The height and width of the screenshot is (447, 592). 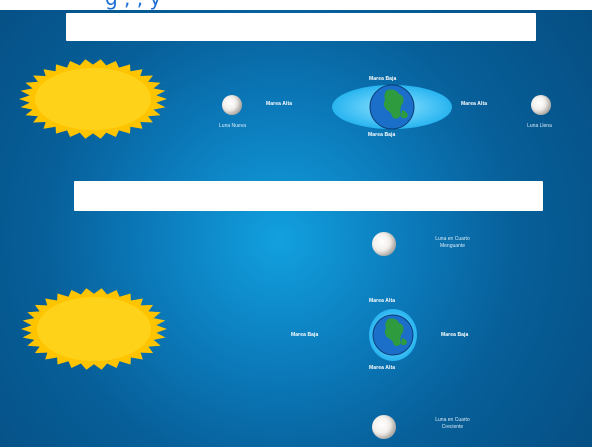 I want to click on waxing-moon-label-line2: Creciente, so click(x=452, y=427).